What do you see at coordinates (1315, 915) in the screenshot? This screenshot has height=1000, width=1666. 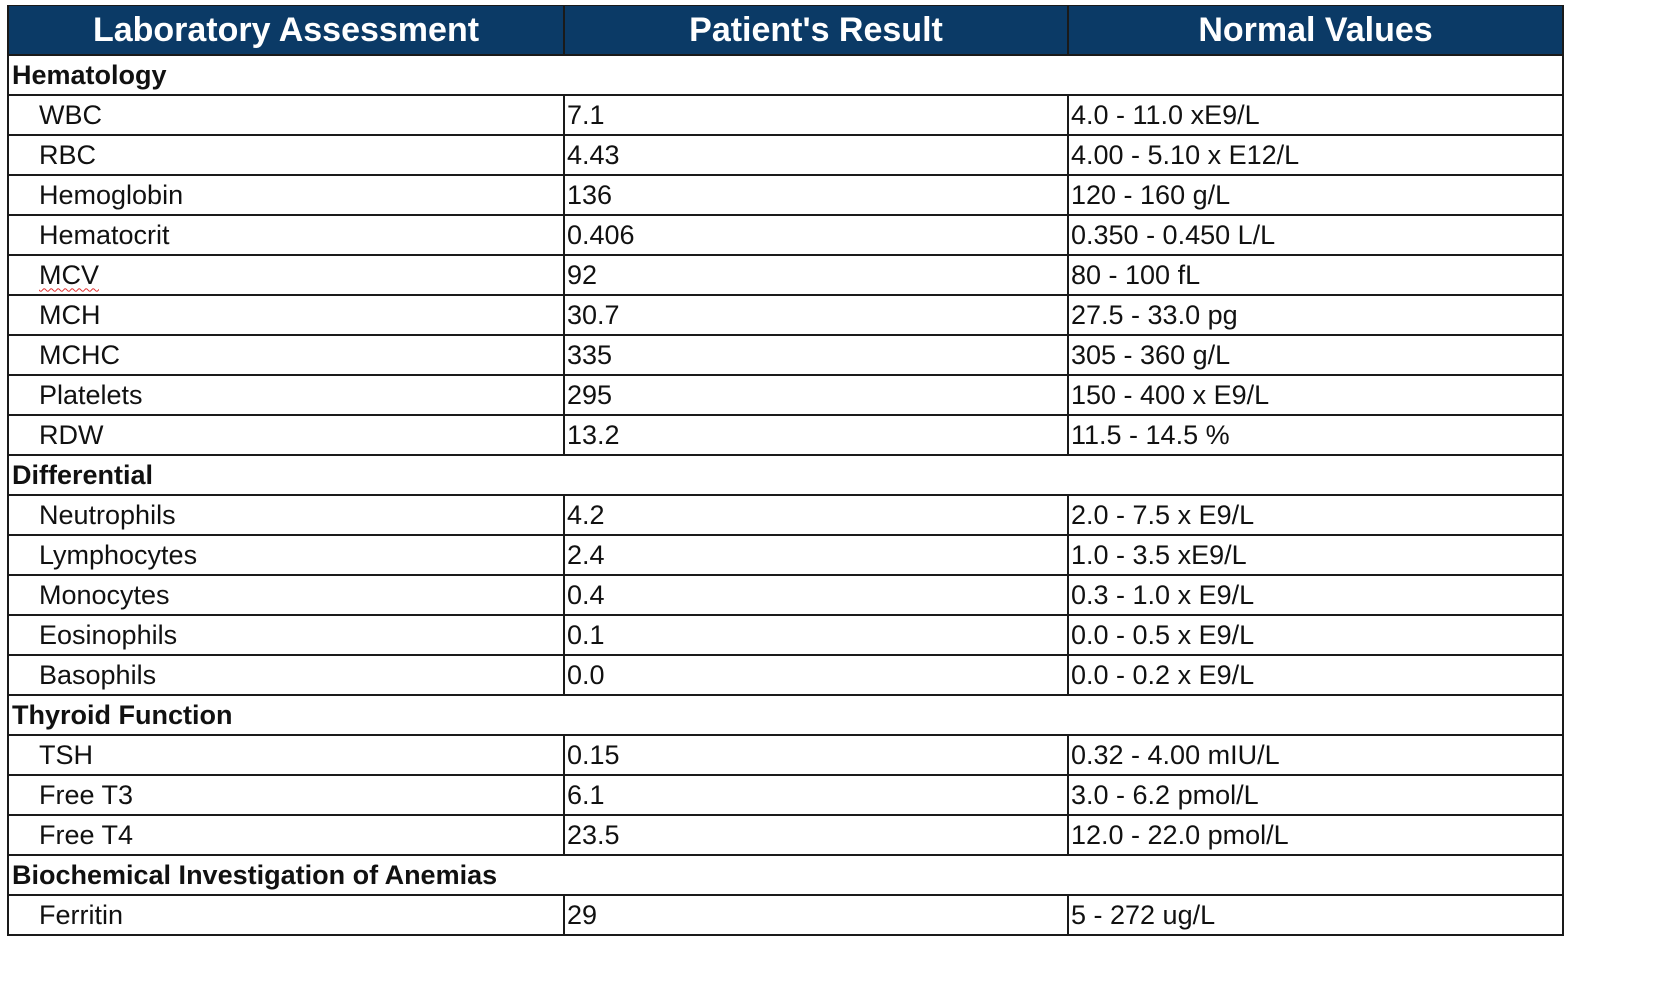 I see `normal-value: 5 - 272 ug/L` at bounding box center [1315, 915].